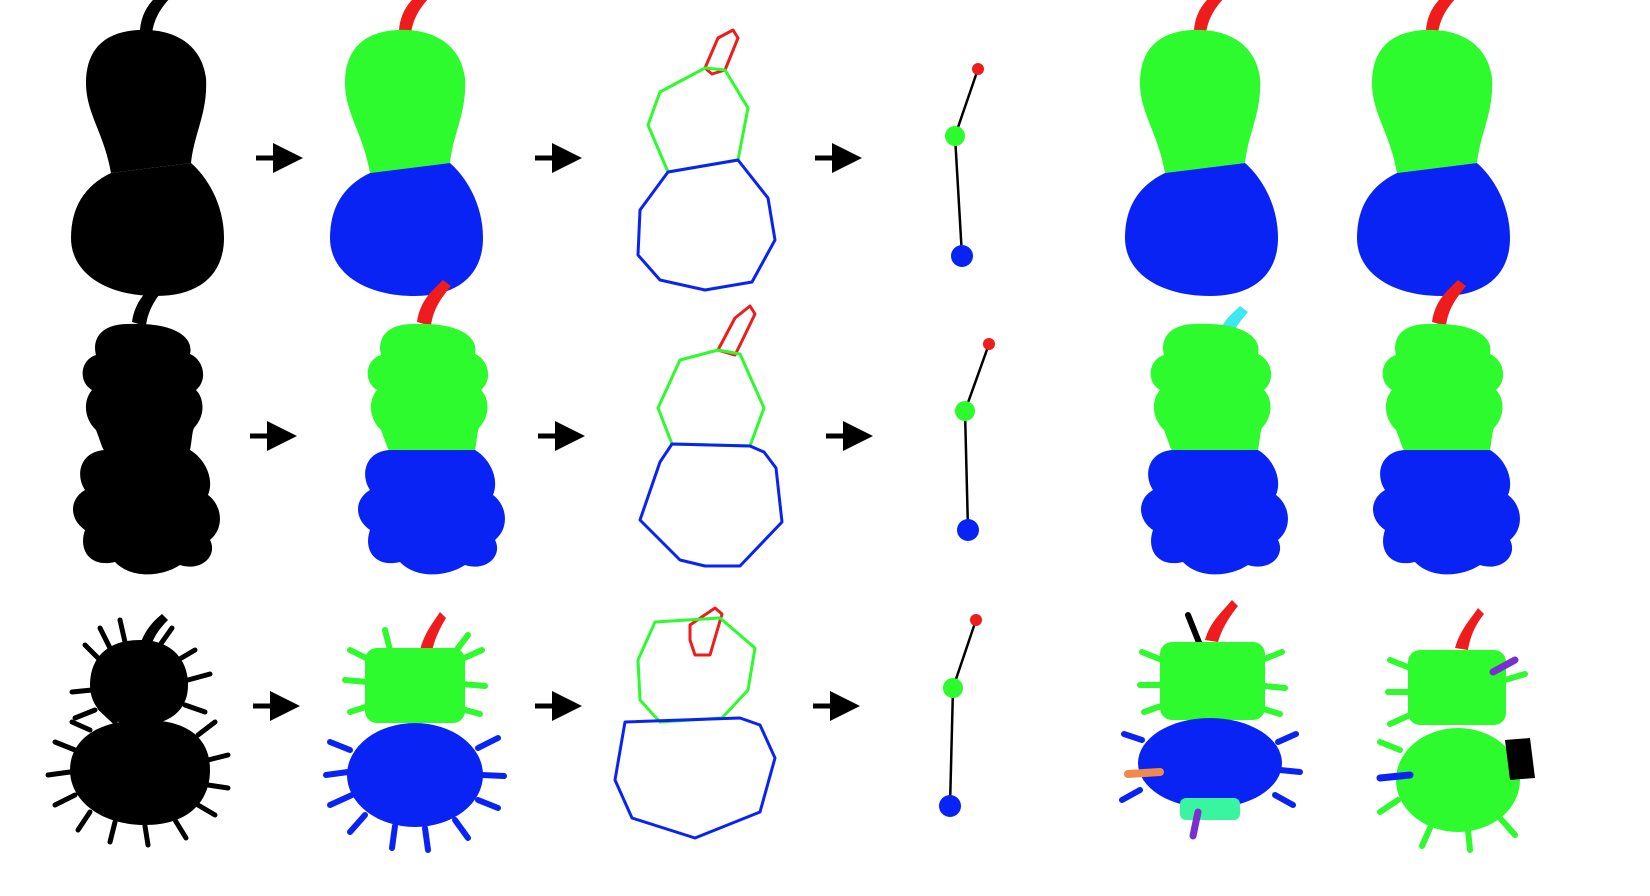 This screenshot has height=896, width=1650. I want to click on hair-strands, so click(138, 732).